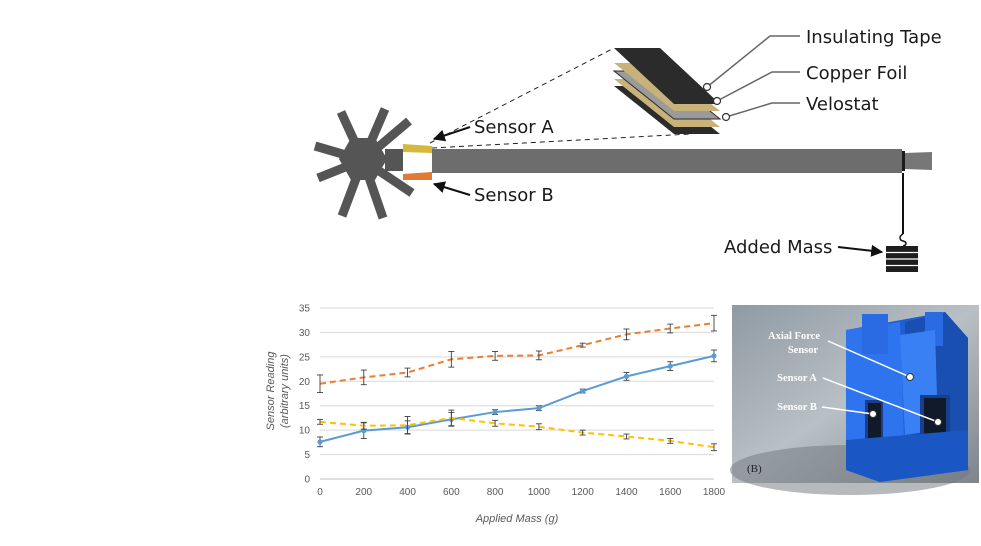 This screenshot has width=981, height=546. I want to click on photo-blue-part, so click(907, 397).